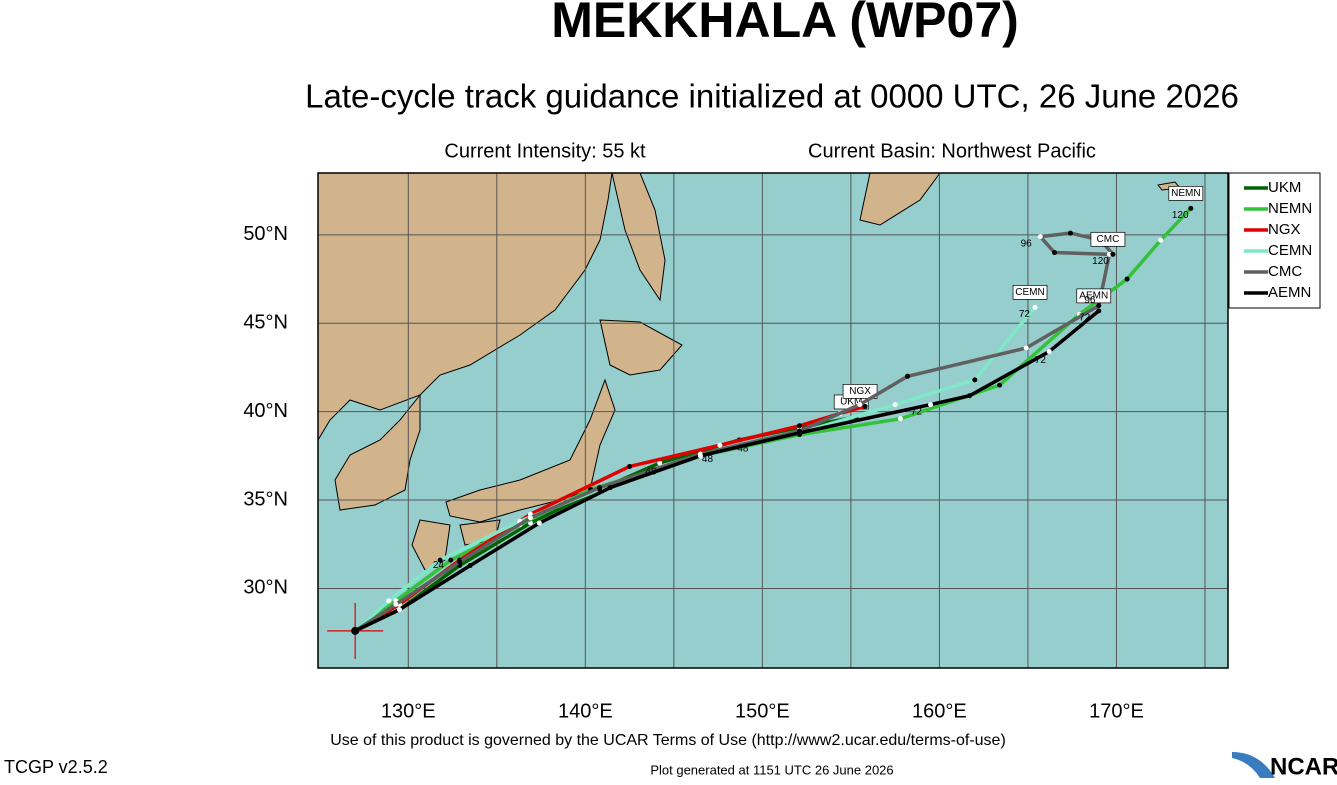  Describe the element at coordinates (1284, 187) in the screenshot. I see `legend-label: UKM` at that location.